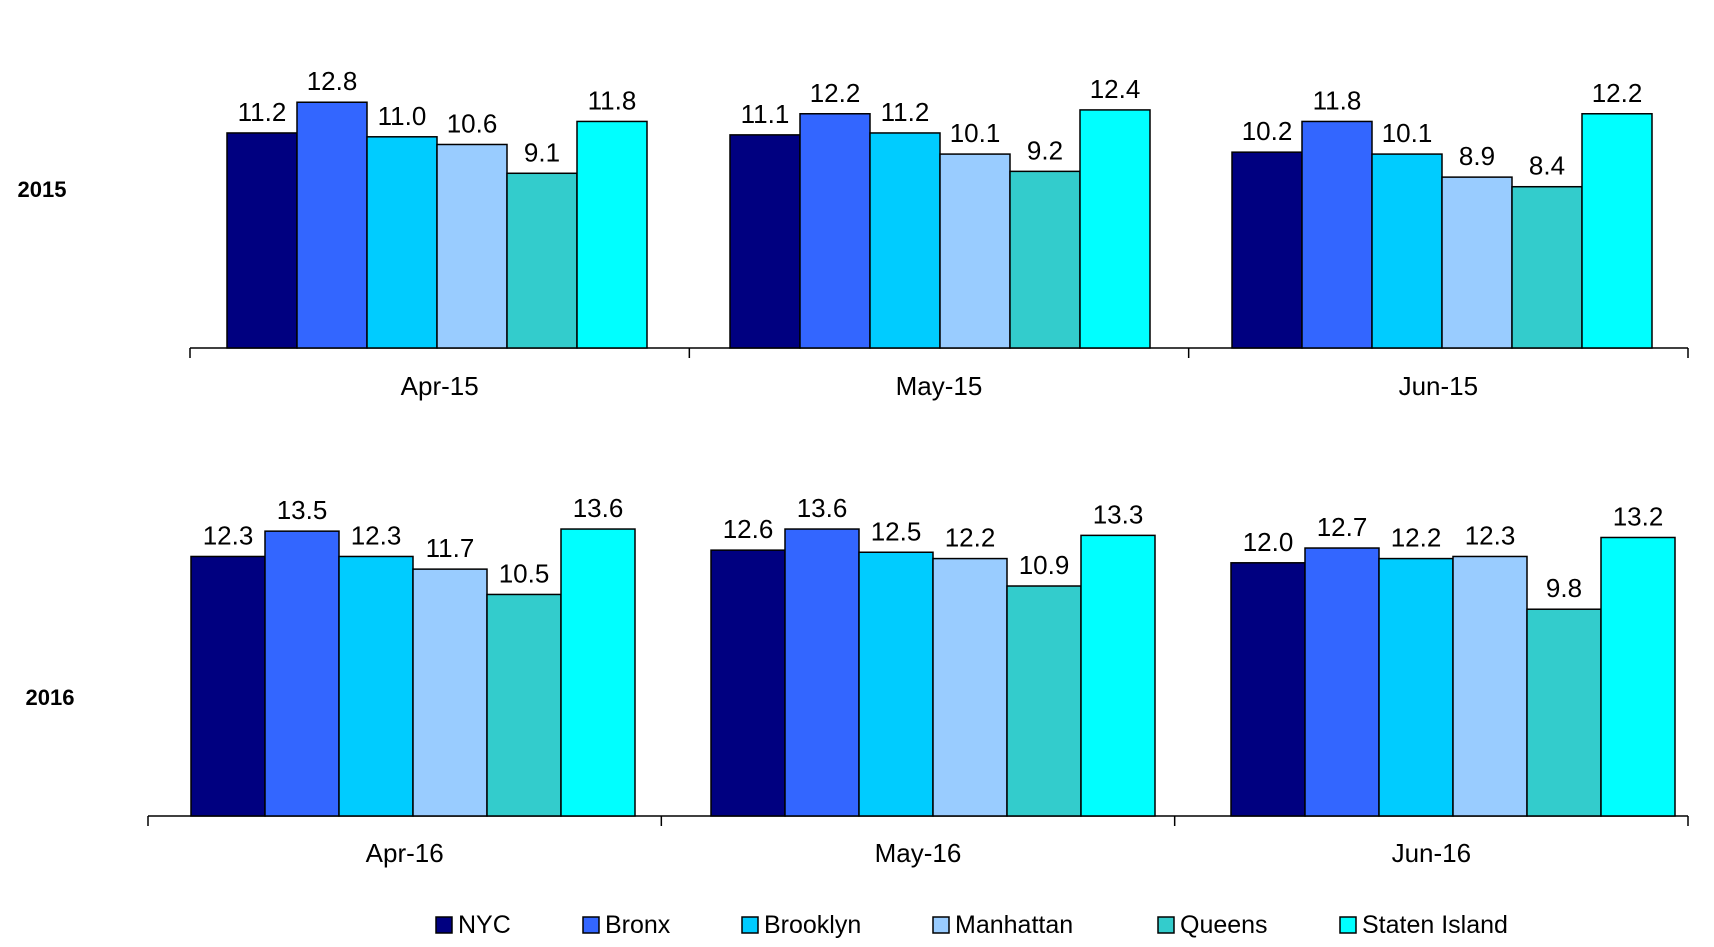  I want to click on value-label-jun-15-staten-island: 12.2, so click(1617, 93).